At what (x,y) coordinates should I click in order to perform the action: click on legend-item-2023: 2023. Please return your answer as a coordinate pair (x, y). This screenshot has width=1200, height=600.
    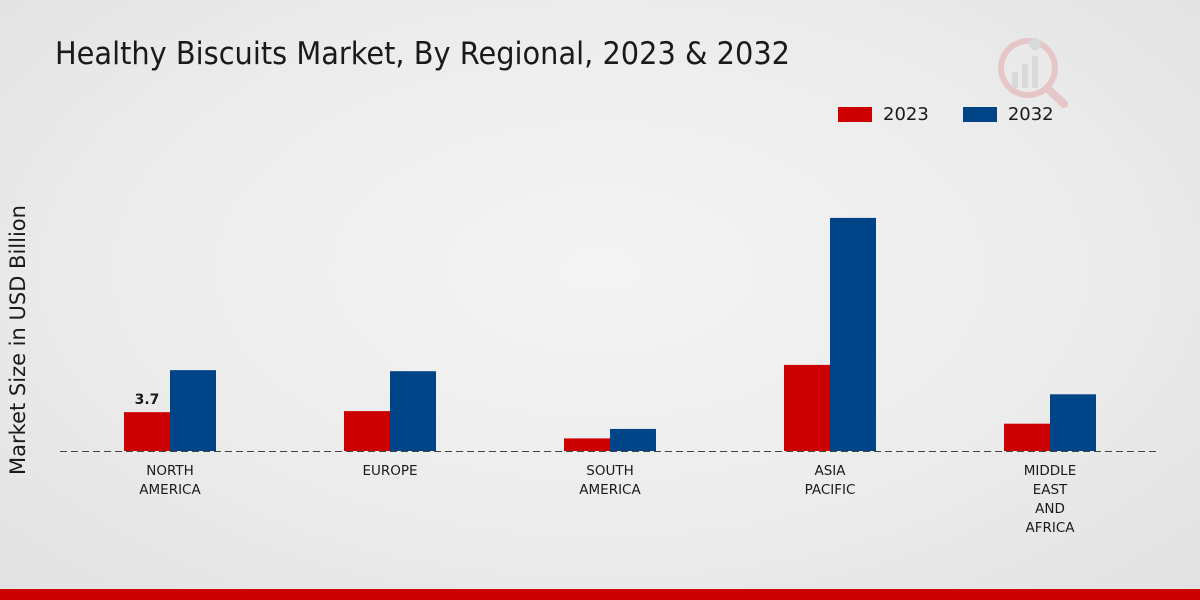
    Looking at the image, I should click on (883, 114).